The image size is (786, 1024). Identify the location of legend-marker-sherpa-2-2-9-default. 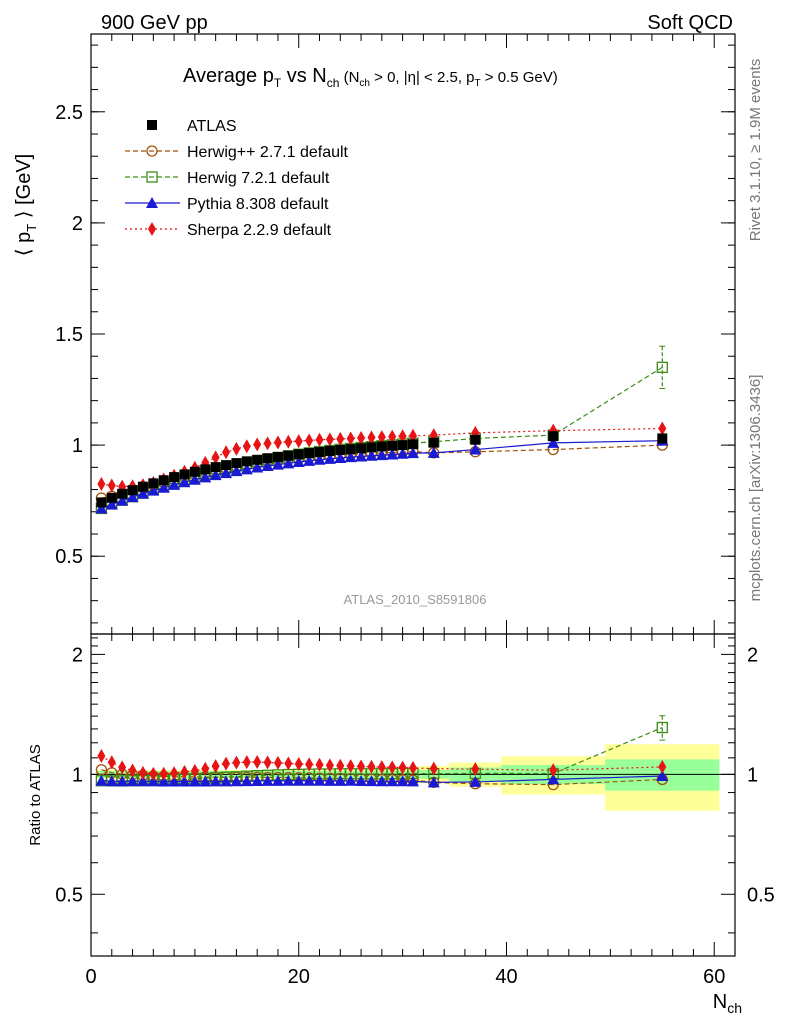
(152, 229).